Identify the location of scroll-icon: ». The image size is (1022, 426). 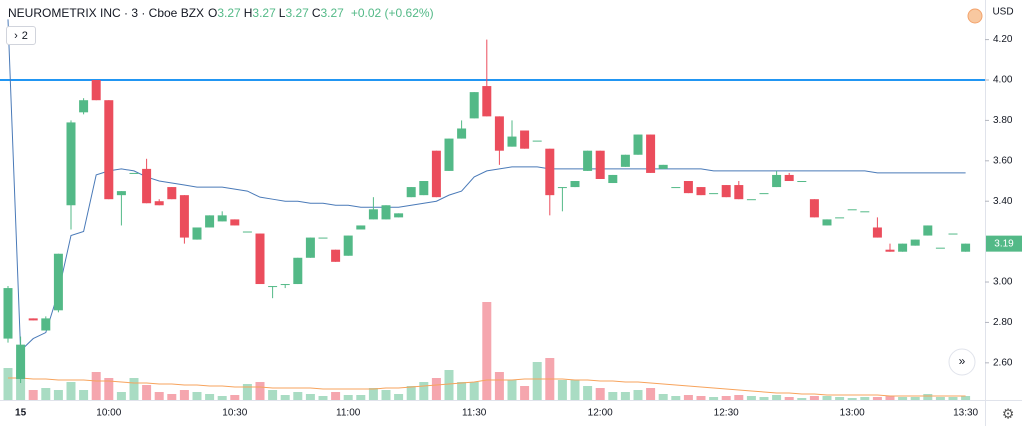
(962, 361).